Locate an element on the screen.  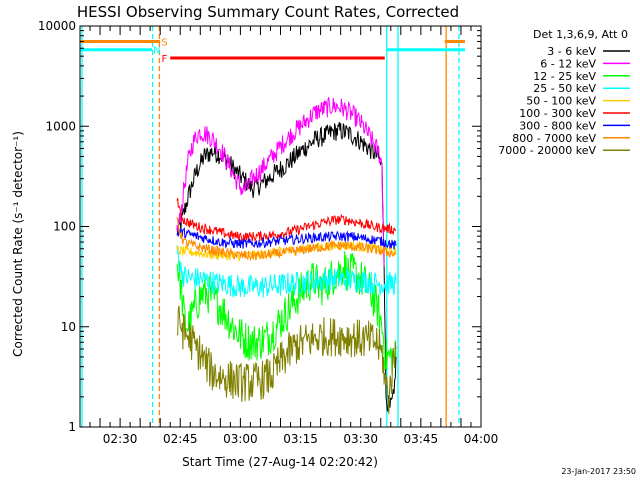
y-tick-label: 10000 is located at coordinates (57, 26).